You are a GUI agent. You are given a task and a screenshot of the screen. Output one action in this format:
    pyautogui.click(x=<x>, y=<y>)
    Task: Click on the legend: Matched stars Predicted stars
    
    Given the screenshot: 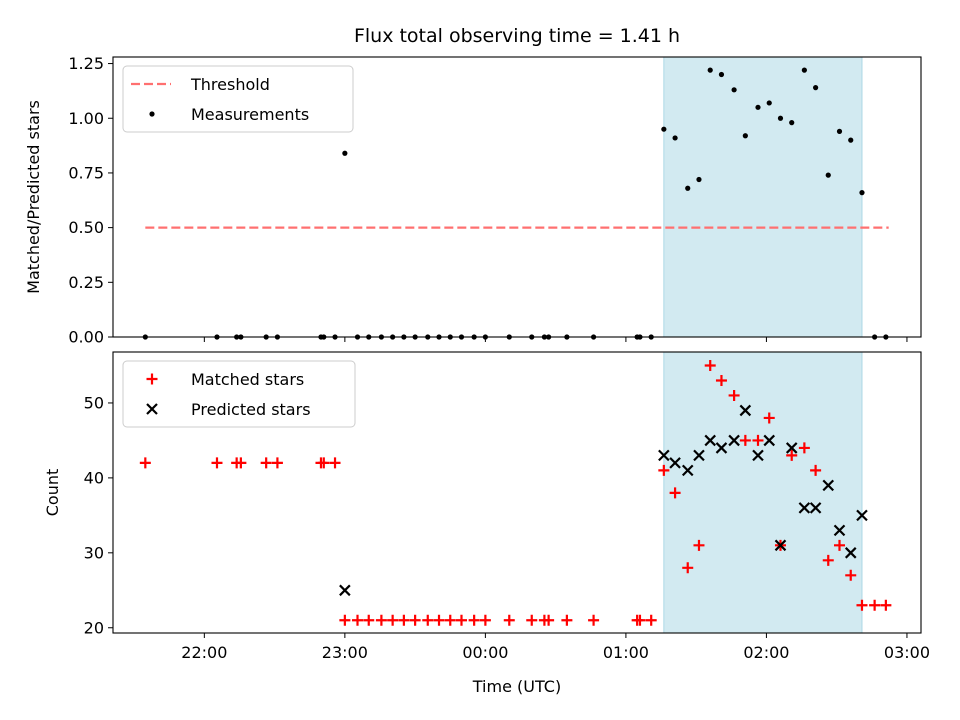 What is the action you would take?
    pyautogui.click(x=239, y=394)
    